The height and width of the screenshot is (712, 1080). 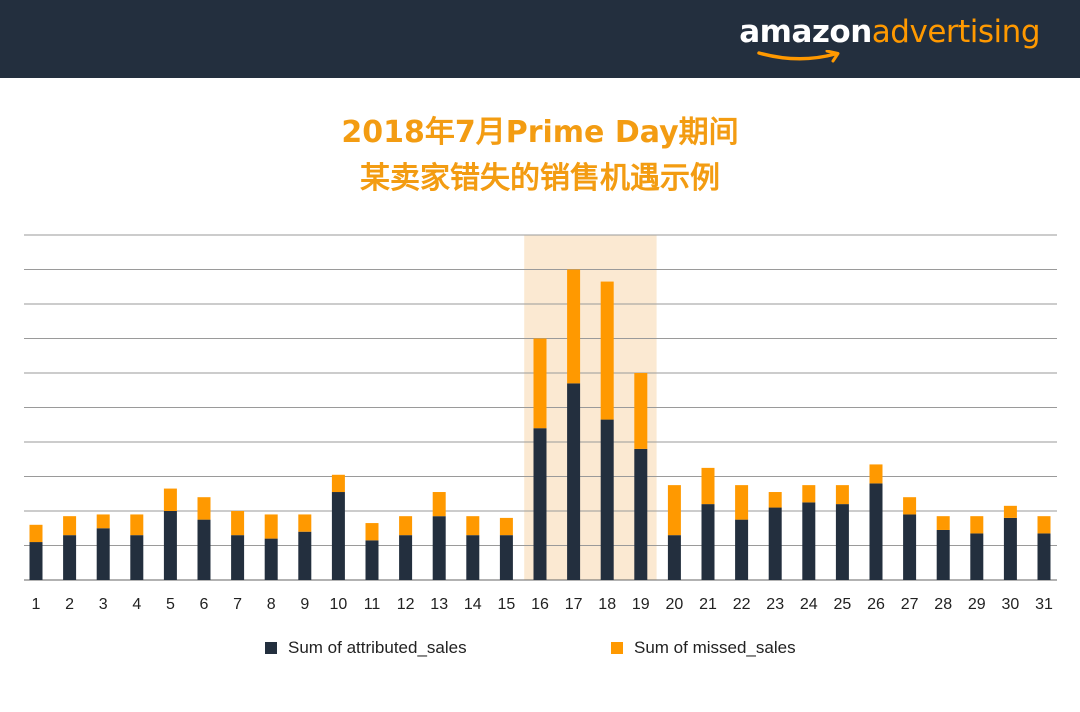 I want to click on amazon-advertising-logo: amazonadvertising, so click(x=890, y=39).